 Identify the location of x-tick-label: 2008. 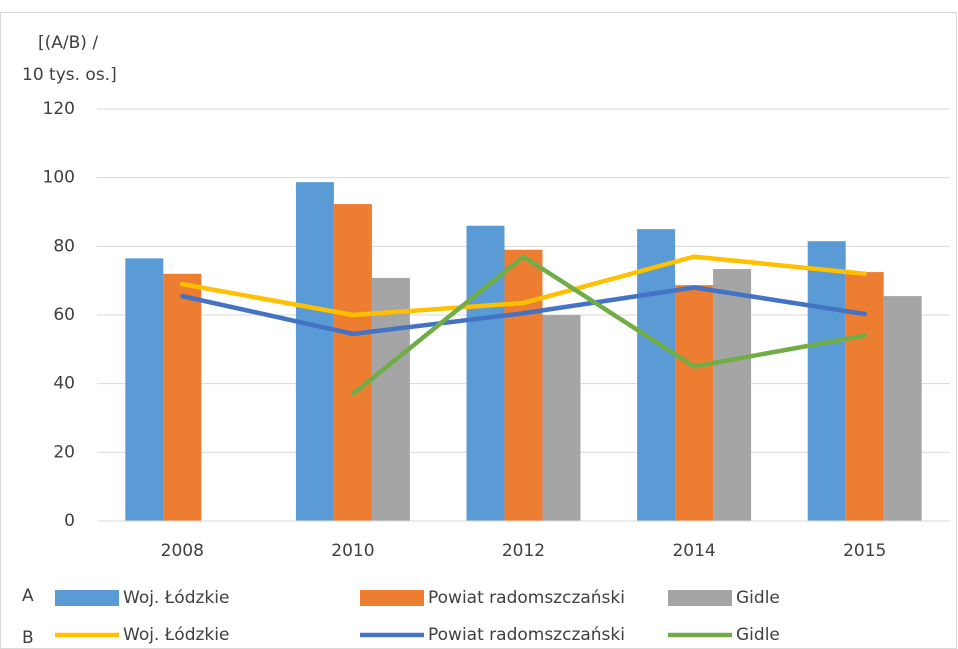
(182, 551).